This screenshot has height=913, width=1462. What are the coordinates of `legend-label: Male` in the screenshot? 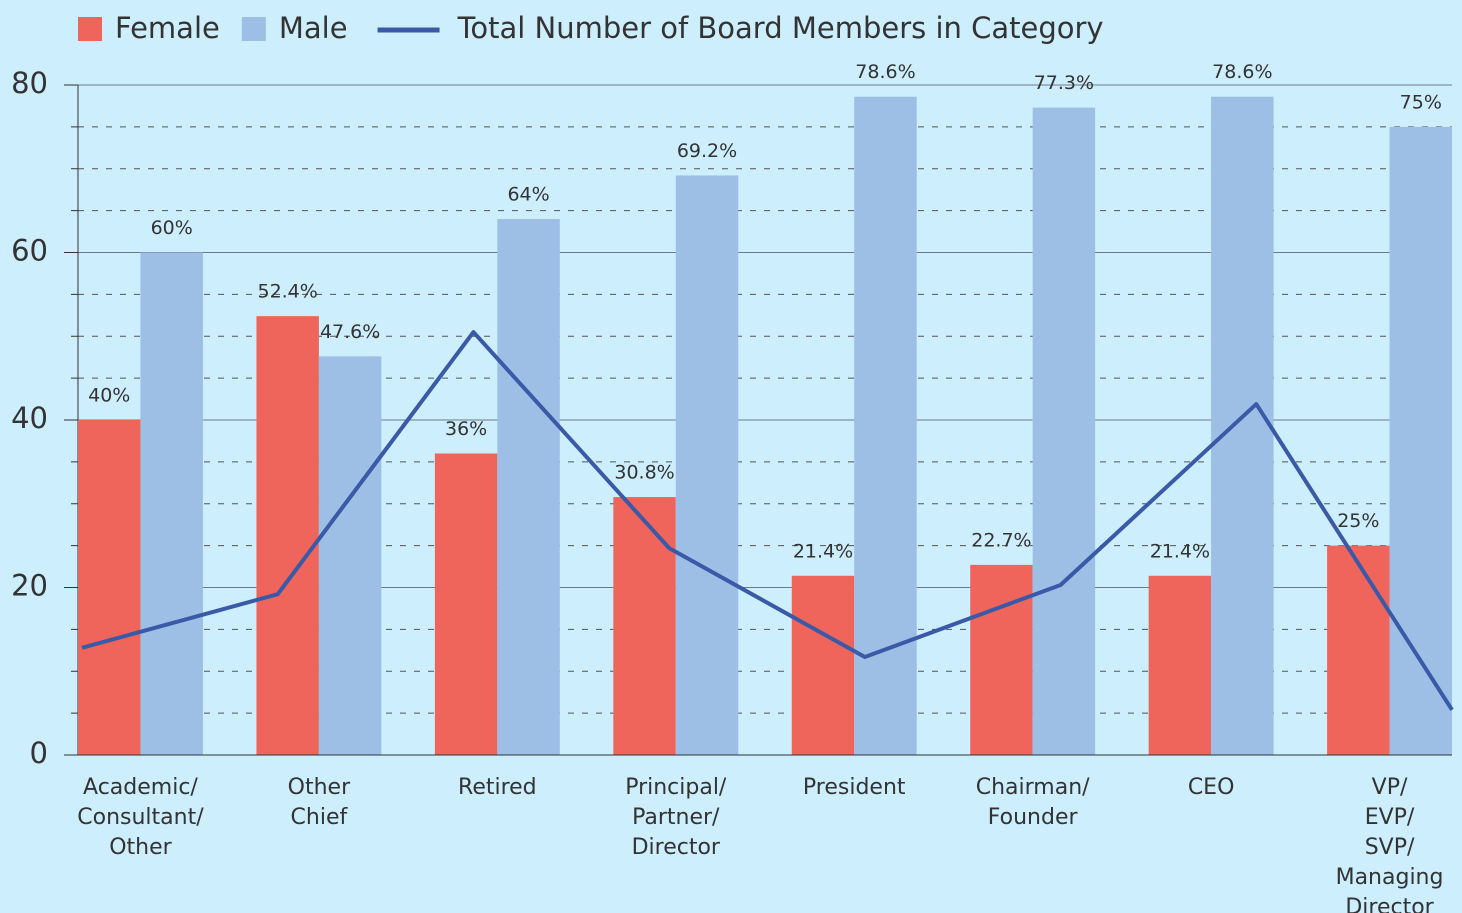 It's located at (313, 28).